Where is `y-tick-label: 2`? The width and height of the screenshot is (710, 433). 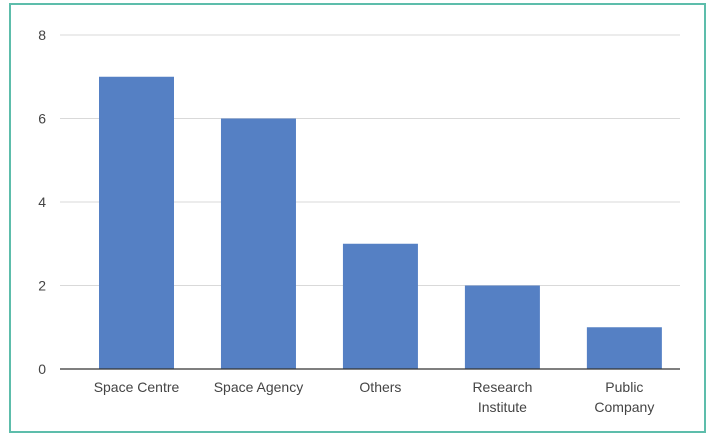
y-tick-label: 2 is located at coordinates (42, 286).